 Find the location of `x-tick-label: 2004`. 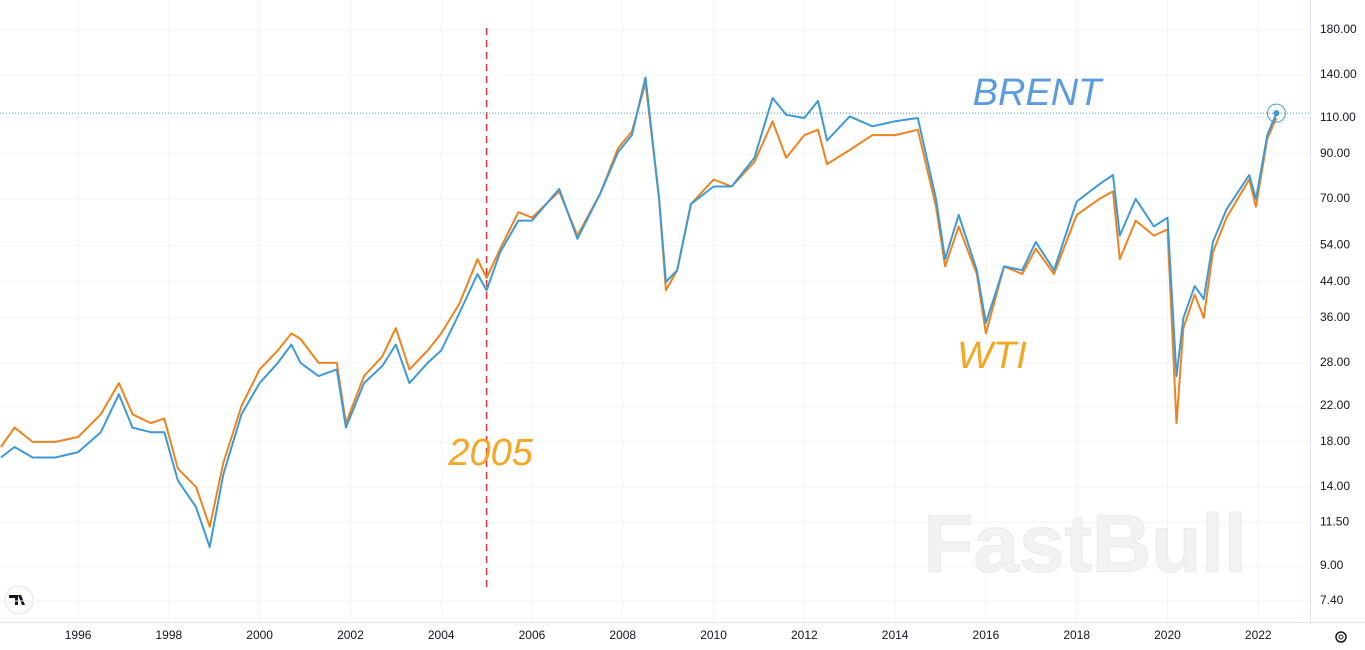

x-tick-label: 2004 is located at coordinates (441, 635).